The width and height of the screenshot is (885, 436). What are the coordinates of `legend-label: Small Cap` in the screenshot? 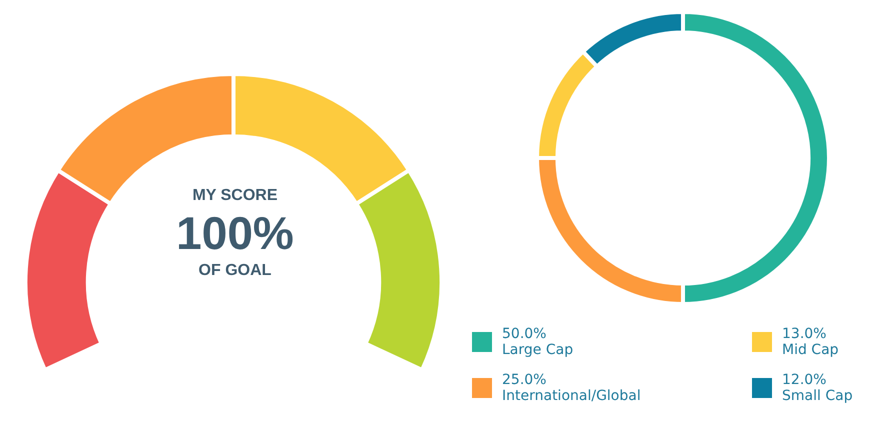 It's located at (817, 396).